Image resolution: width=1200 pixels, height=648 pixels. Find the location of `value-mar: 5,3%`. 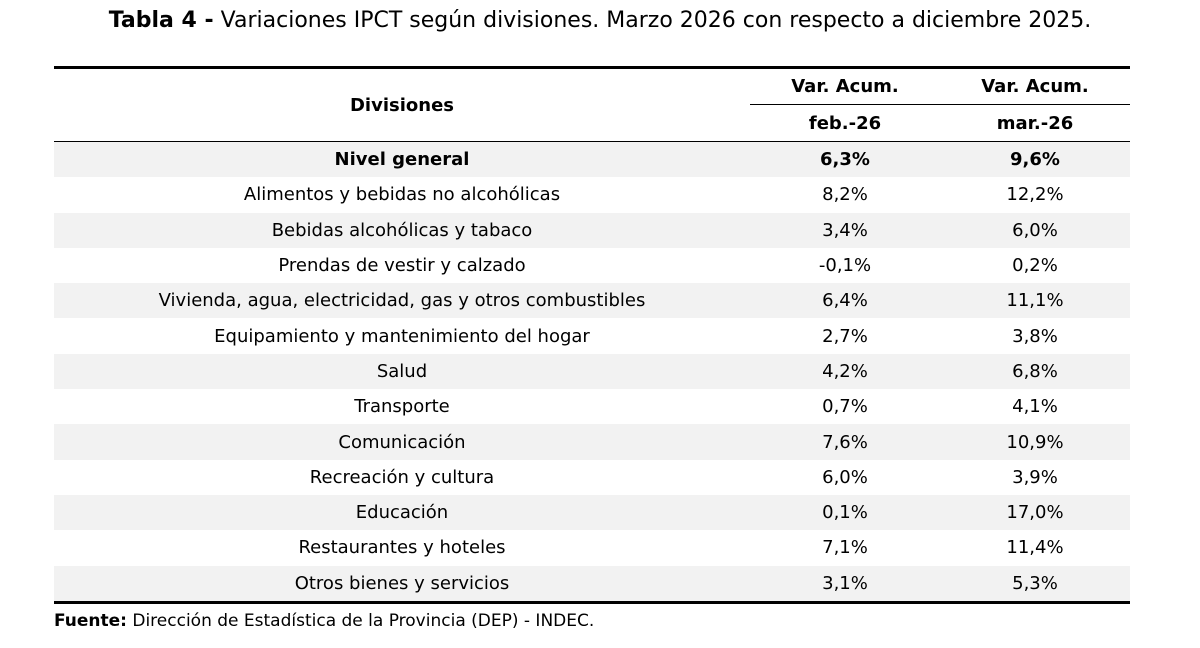

value-mar: 5,3% is located at coordinates (1035, 584).